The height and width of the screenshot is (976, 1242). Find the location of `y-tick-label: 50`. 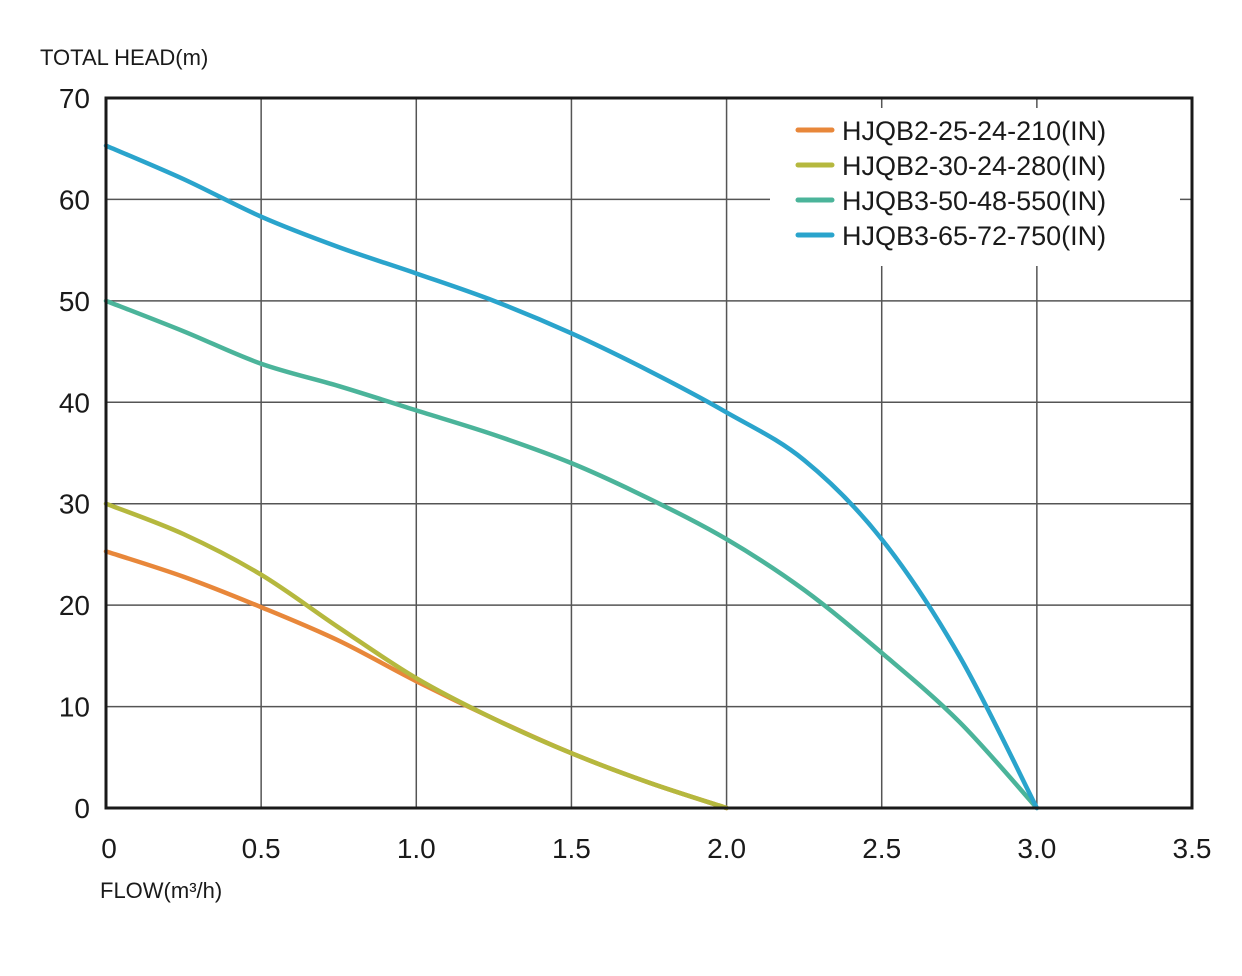

y-tick-label: 50 is located at coordinates (74, 301).